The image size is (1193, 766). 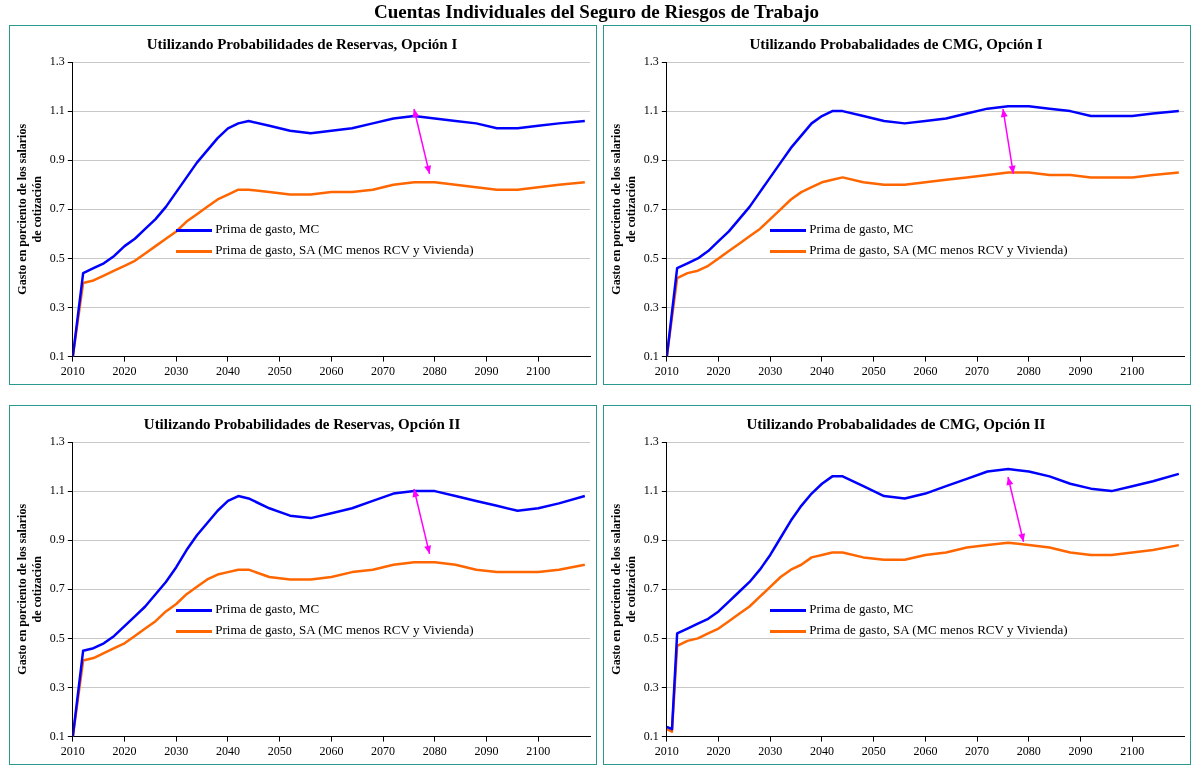 What do you see at coordinates (302, 423) in the screenshot?
I see `chart-title: Utilizando Probabilidades de Reservas, Opción II` at bounding box center [302, 423].